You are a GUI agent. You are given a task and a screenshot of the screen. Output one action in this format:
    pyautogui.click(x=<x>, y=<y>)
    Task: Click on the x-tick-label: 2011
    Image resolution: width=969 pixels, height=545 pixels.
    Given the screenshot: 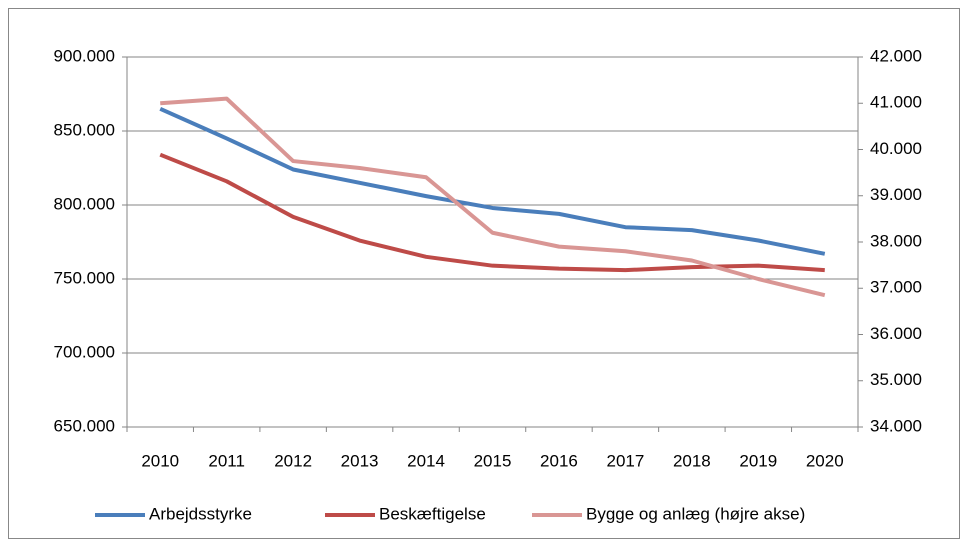 What is the action you would take?
    pyautogui.click(x=226, y=460)
    